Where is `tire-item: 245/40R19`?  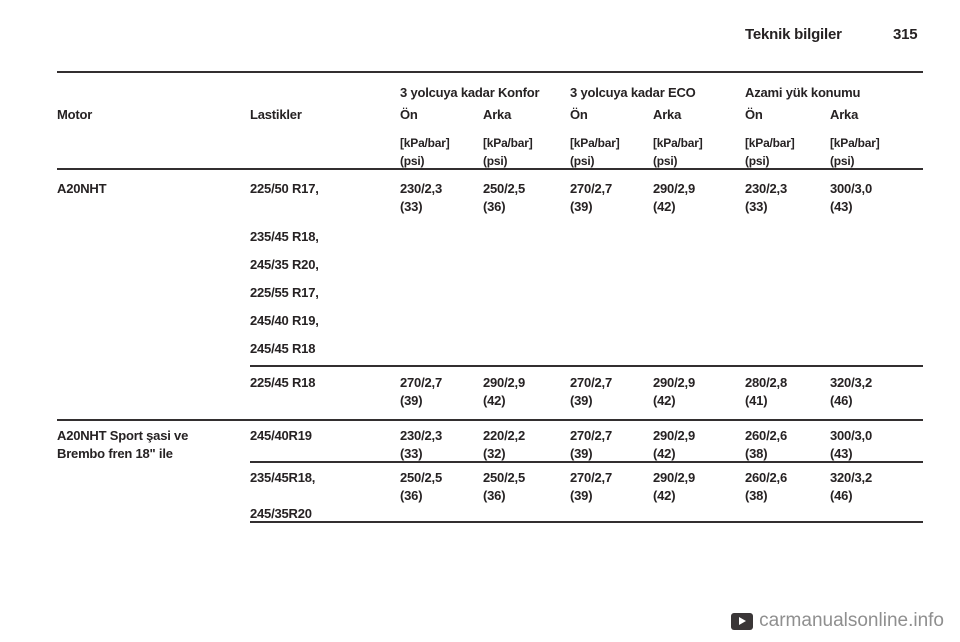 tire-item: 245/40R19 is located at coordinates (281, 435).